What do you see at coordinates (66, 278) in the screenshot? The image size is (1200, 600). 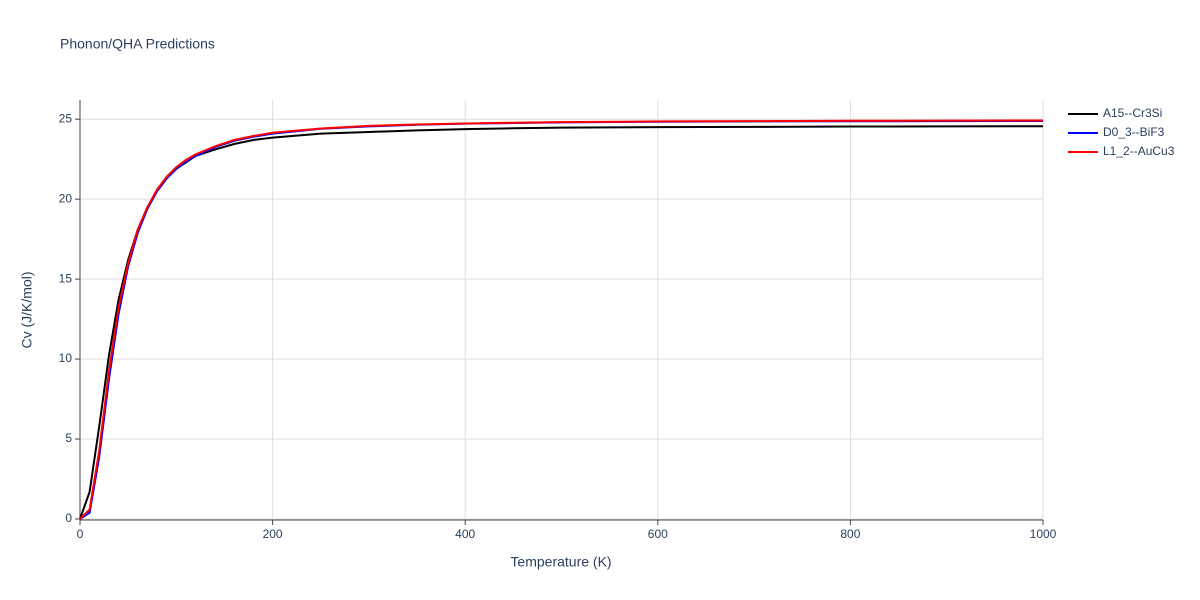 I see `y-tick-label: 15` at bounding box center [66, 278].